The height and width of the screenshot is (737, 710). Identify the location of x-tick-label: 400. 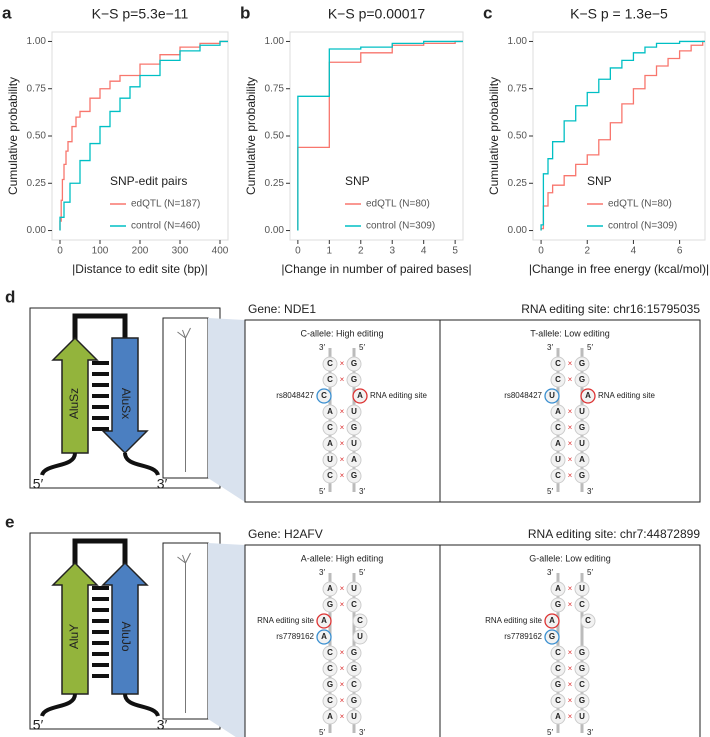
(220, 251).